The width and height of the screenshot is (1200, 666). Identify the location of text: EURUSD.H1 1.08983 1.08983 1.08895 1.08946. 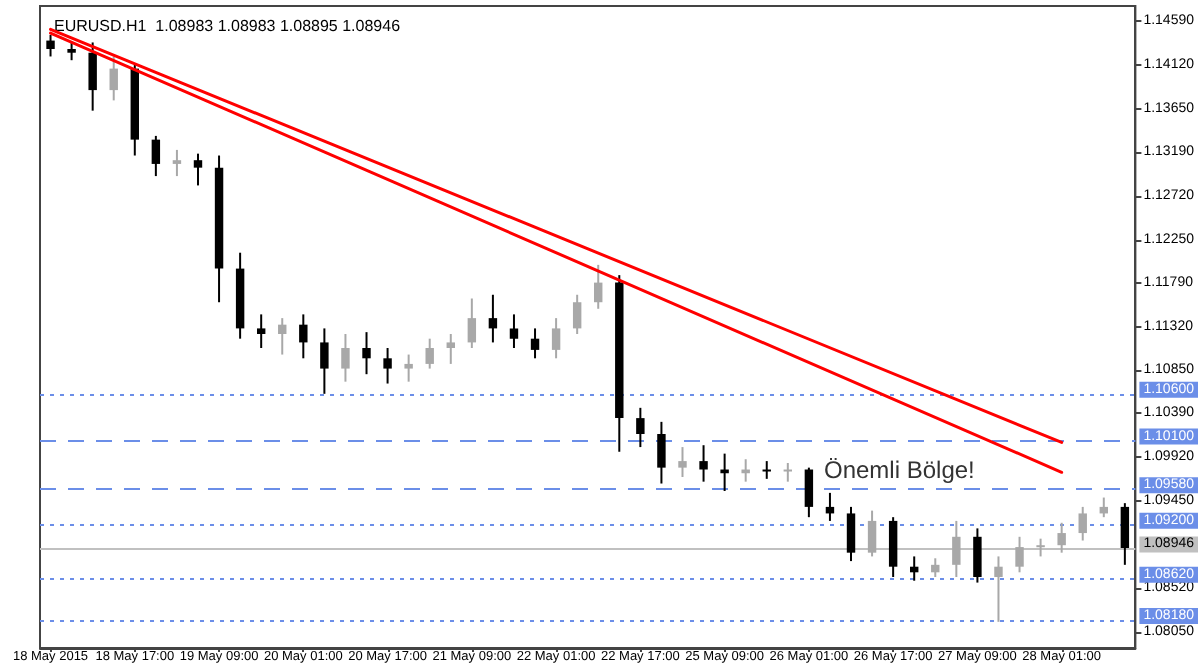
(228, 26).